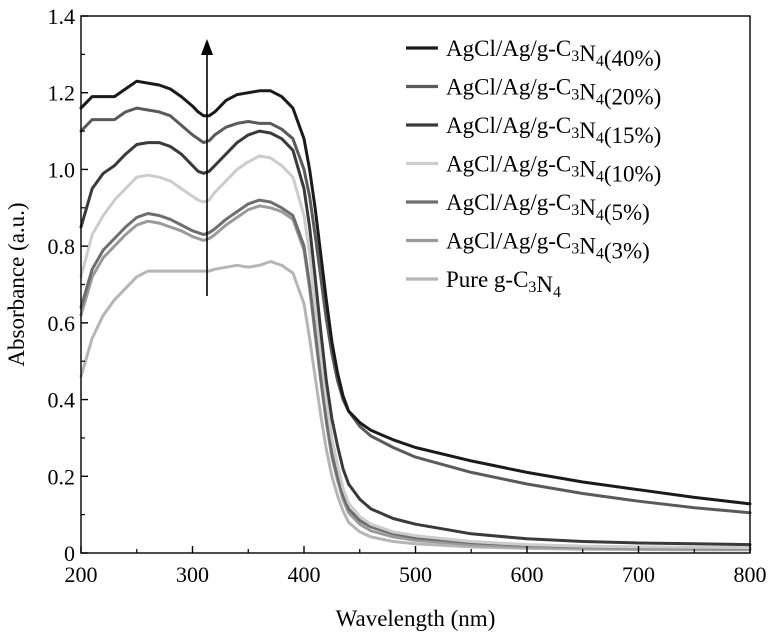 The height and width of the screenshot is (638, 776). Describe the element at coordinates (548, 246) in the screenshot. I see `legend-label: AgCl/Ag/g-C3N4(3%)` at that location.